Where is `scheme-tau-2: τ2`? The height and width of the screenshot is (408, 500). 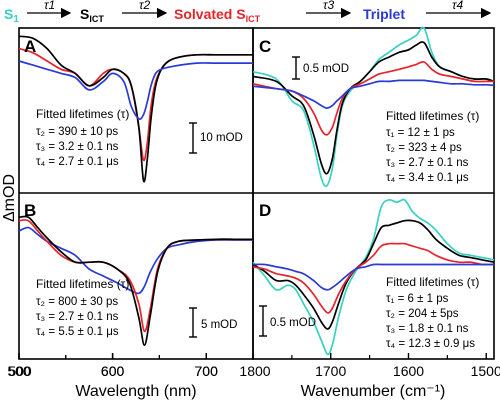 scheme-tau-2: τ2 is located at coordinates (144, 6).